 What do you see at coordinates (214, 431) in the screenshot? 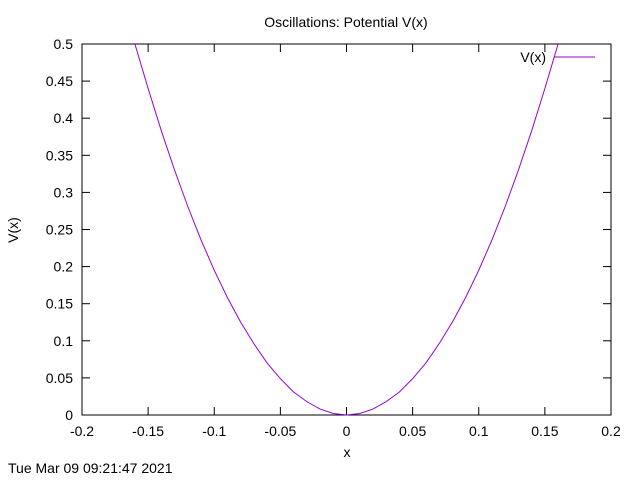
I see `x-tick-label: -0.1` at bounding box center [214, 431].